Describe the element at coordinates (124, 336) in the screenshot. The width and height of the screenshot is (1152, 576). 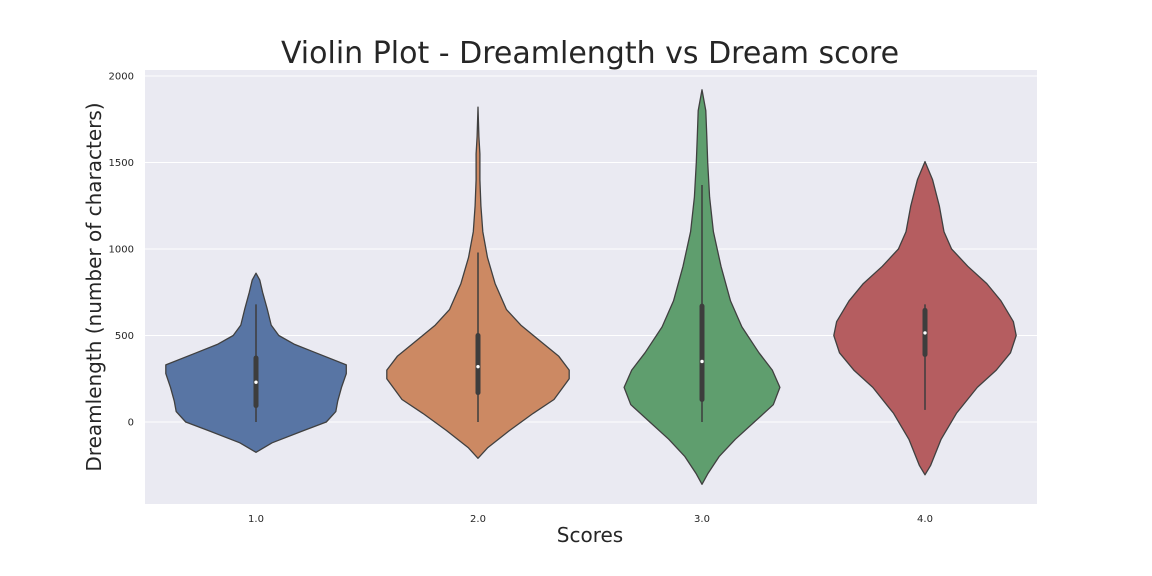
I see `y-tick-label: 500` at that location.